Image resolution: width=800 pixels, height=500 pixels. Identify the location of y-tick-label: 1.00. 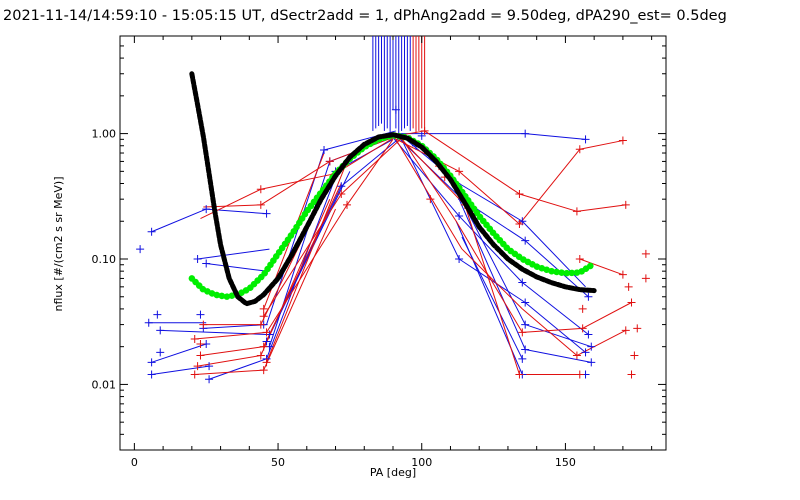
(104, 134).